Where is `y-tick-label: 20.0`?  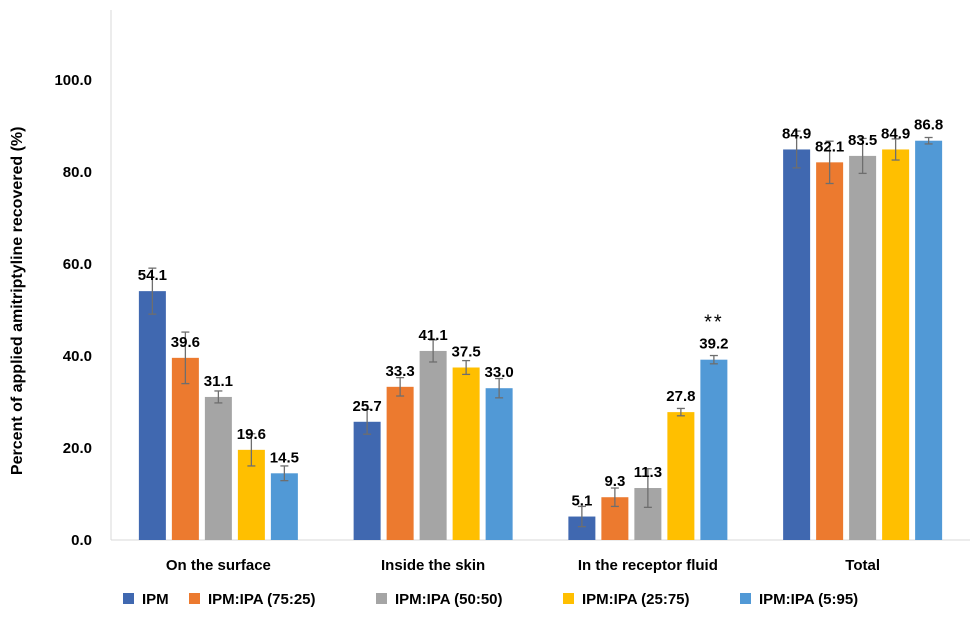 y-tick-label: 20.0 is located at coordinates (77, 448).